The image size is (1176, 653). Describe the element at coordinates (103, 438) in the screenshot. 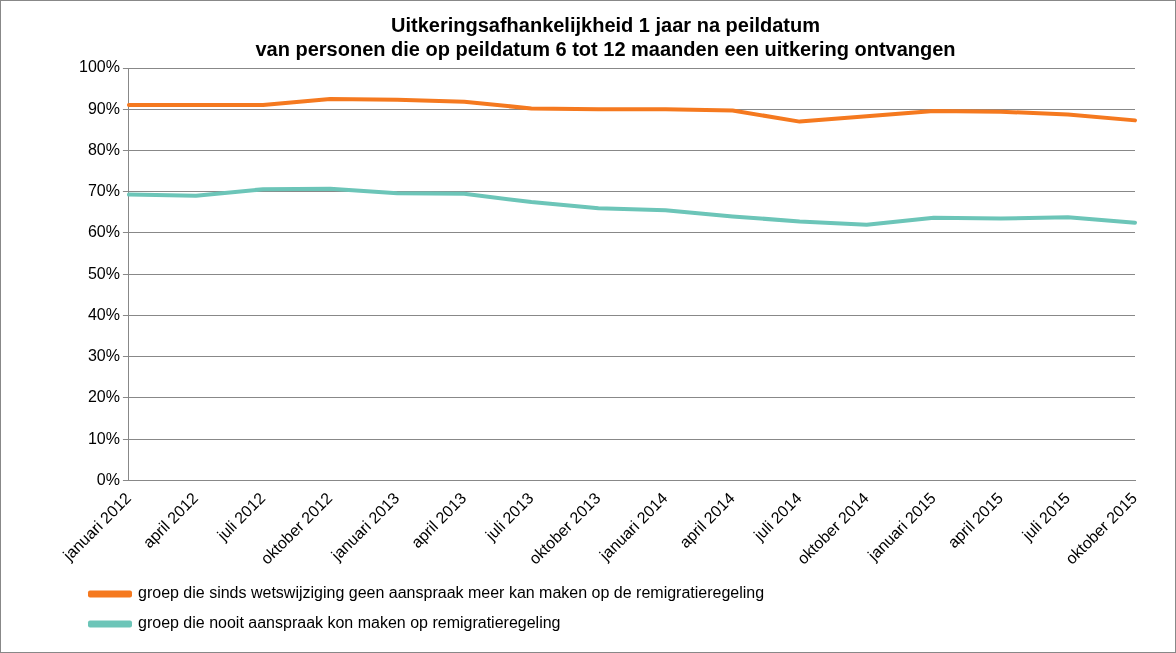

I see `y-tick-label: 10%` at that location.